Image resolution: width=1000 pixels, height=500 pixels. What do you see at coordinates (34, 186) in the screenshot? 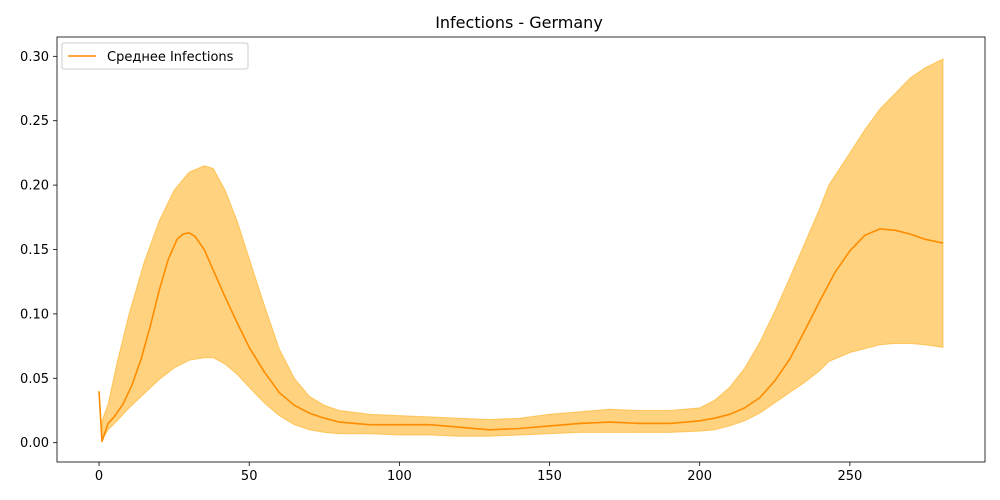
I see `y-tick-label: 0.20` at bounding box center [34, 186].